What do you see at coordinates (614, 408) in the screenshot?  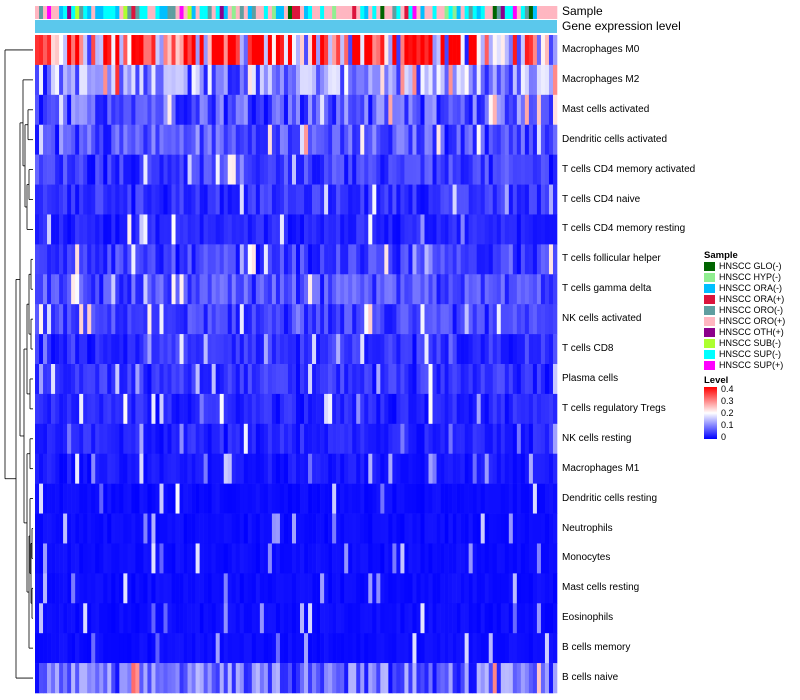 I see `row-label: T cells regulatory Tregs` at bounding box center [614, 408].